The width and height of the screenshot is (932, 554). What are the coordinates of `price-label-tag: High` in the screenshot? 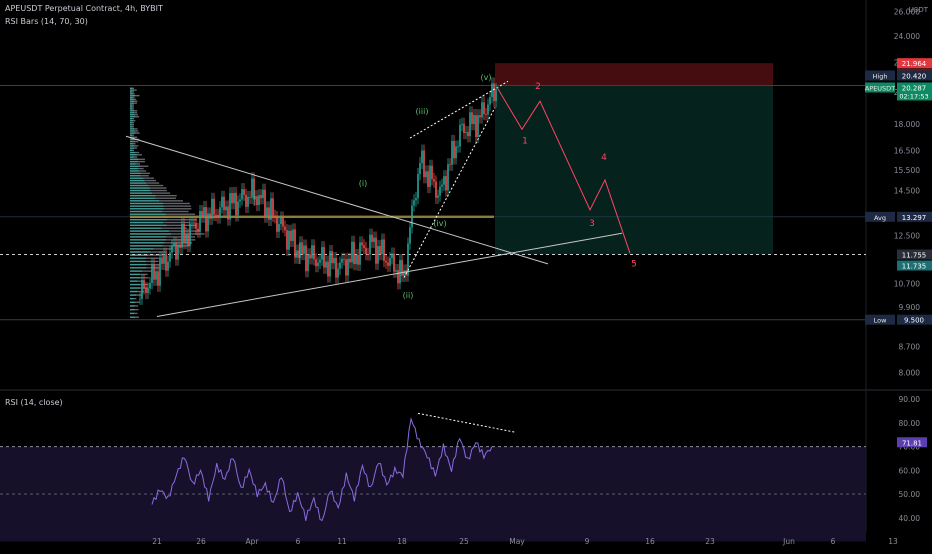 It's located at (880, 76).